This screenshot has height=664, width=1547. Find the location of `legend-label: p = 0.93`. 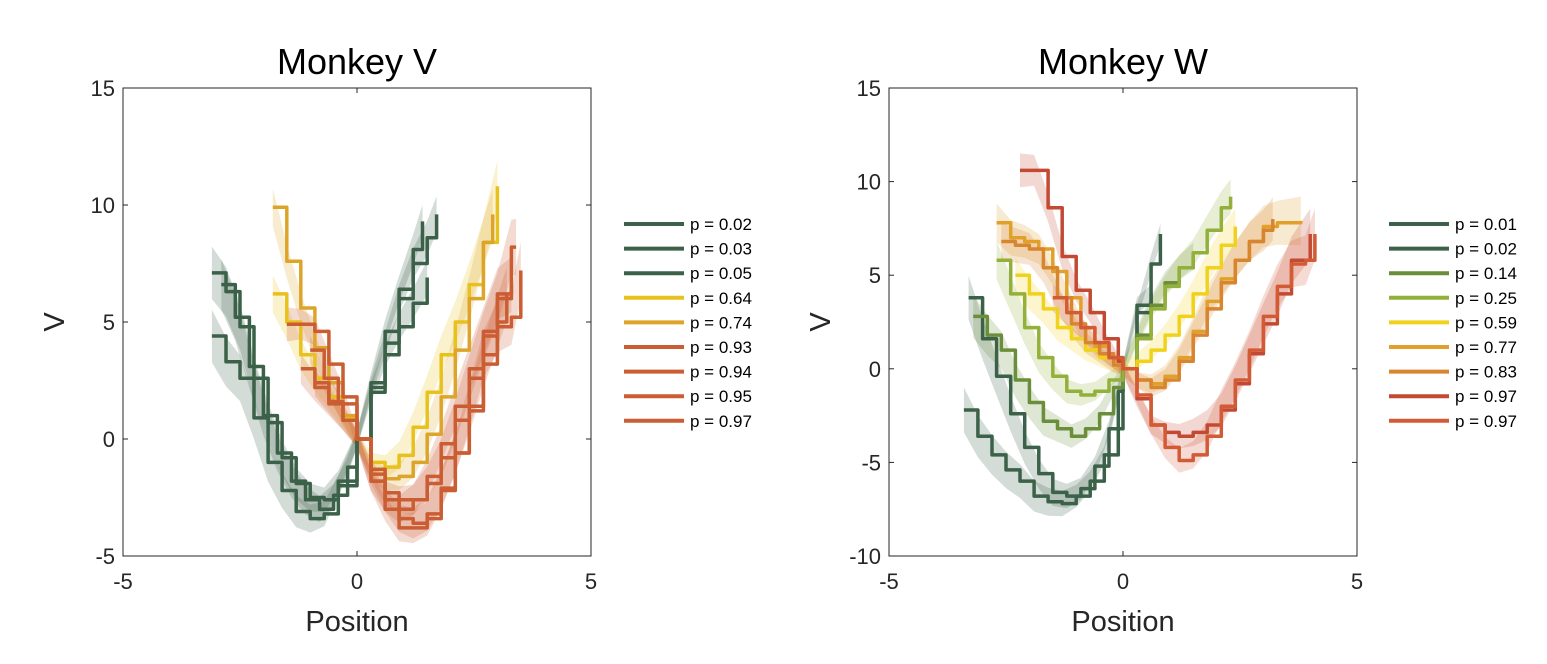

legend-label: p = 0.93 is located at coordinates (721, 347).